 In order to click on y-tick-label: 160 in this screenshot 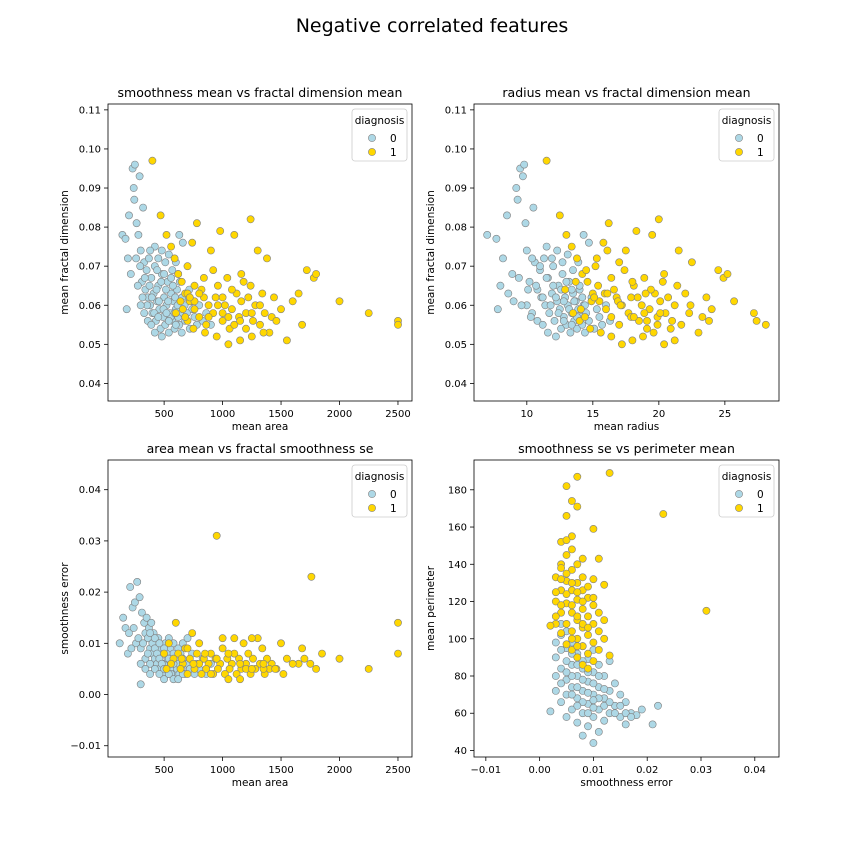, I will do `click(457, 528)`.